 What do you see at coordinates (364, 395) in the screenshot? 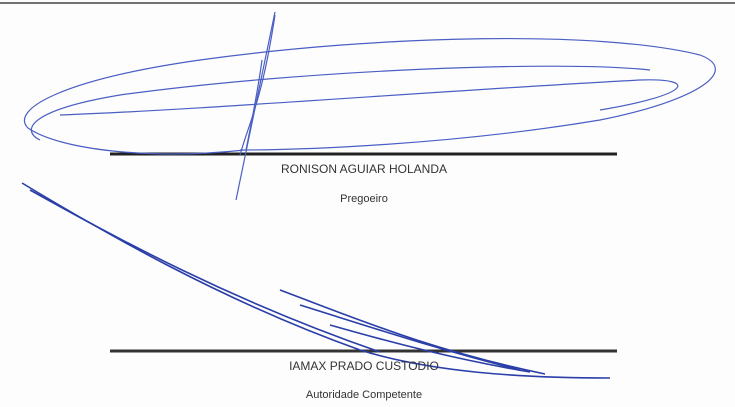
I see `signatory-role: Autoridade Competente` at bounding box center [364, 395].